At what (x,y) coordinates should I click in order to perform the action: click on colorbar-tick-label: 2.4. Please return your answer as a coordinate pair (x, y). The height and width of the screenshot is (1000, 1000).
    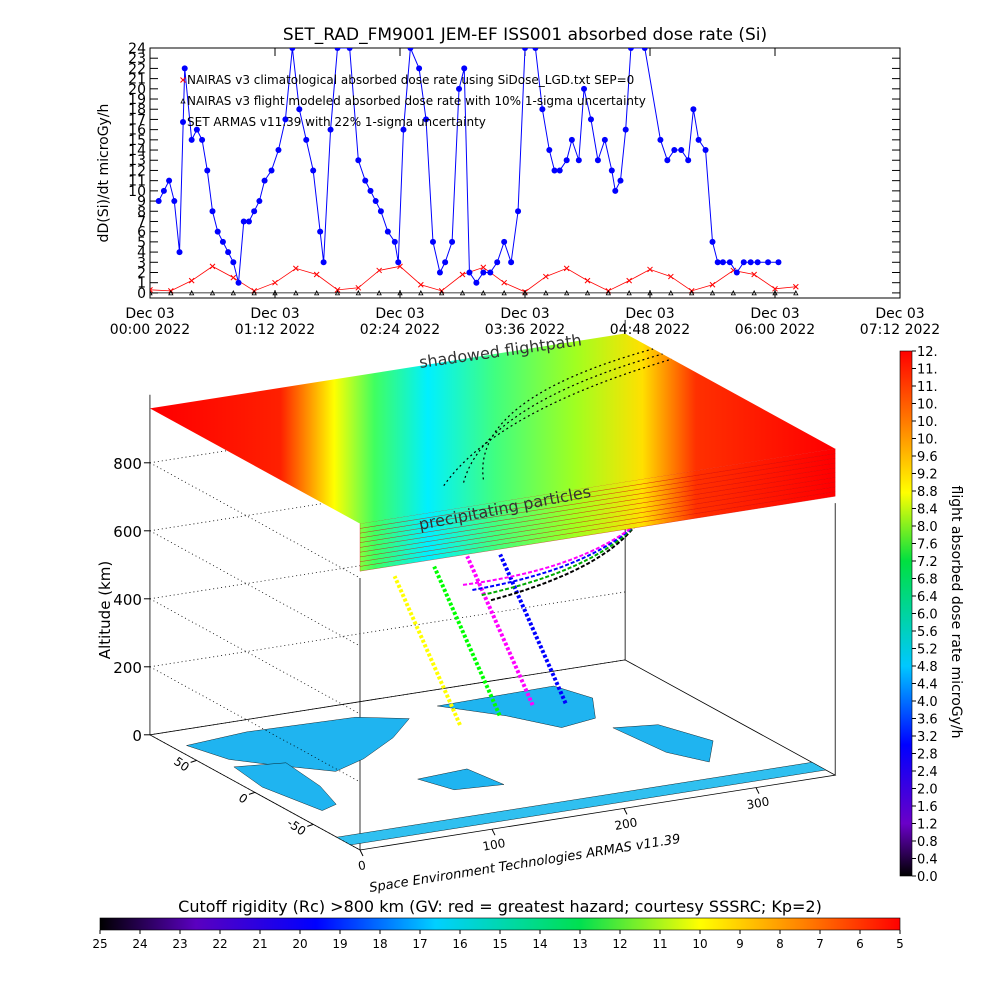
    Looking at the image, I should click on (927, 772).